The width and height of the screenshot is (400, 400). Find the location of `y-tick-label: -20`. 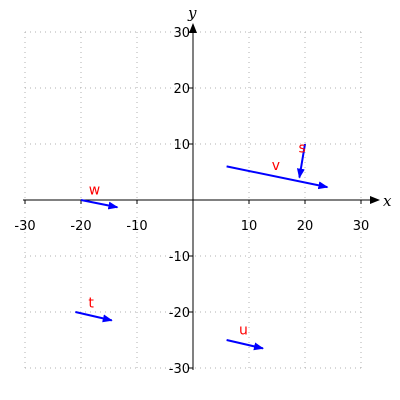

y-tick-label: -20 is located at coordinates (179, 313).